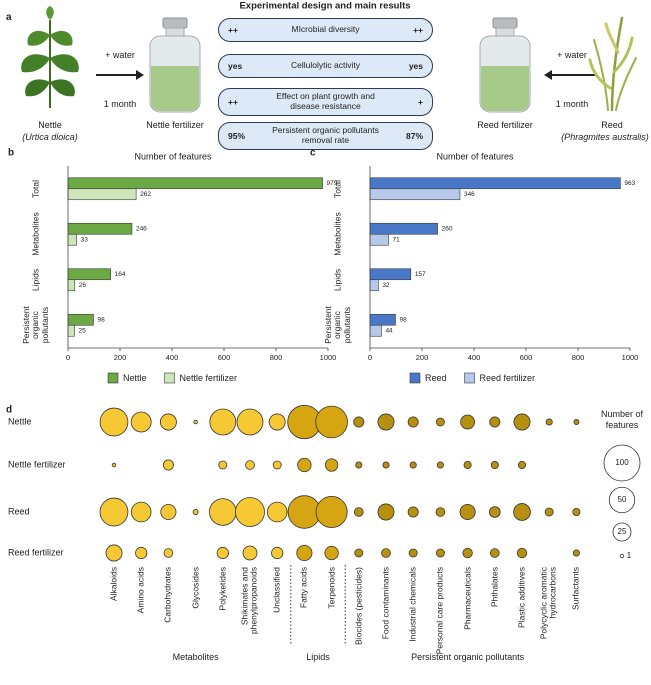 This screenshot has width=651, height=685. What do you see at coordinates (113, 378) in the screenshot?
I see `legend-swatch` at bounding box center [113, 378].